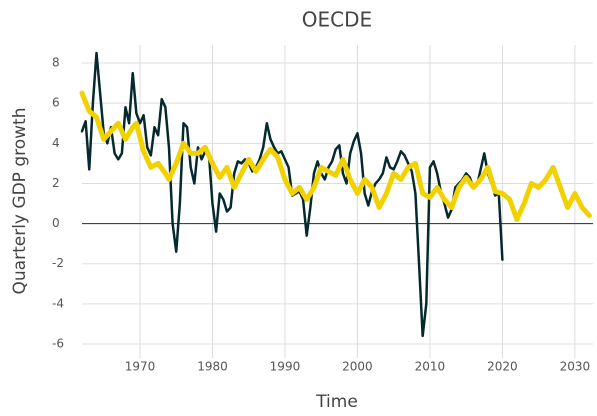  What do you see at coordinates (56, 223) in the screenshot?
I see `y-tick-label: 0` at bounding box center [56, 223].